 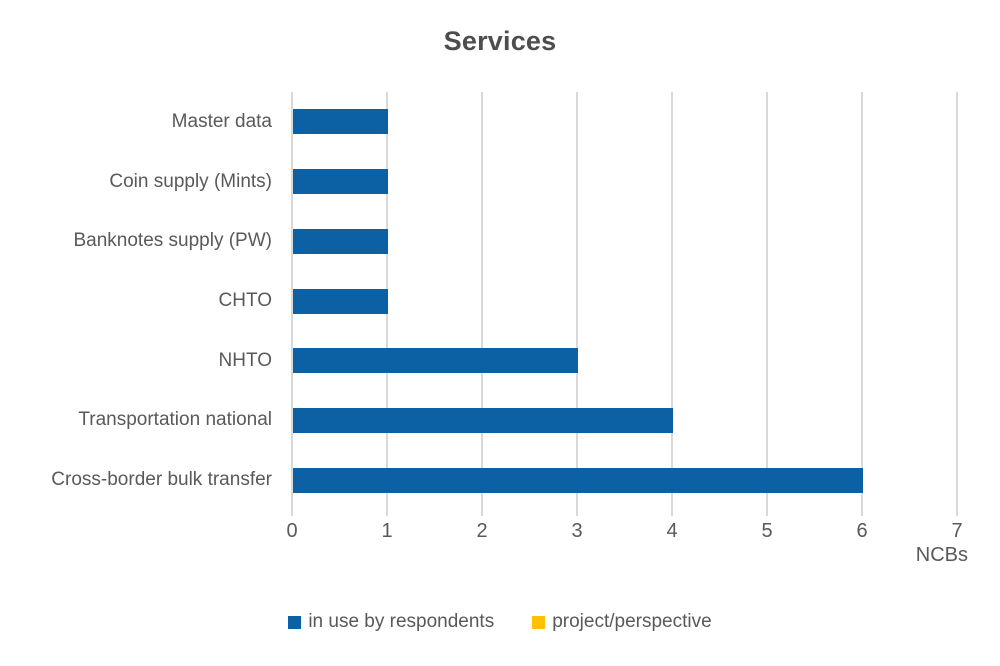 I want to click on bar-nhto, so click(x=435, y=361).